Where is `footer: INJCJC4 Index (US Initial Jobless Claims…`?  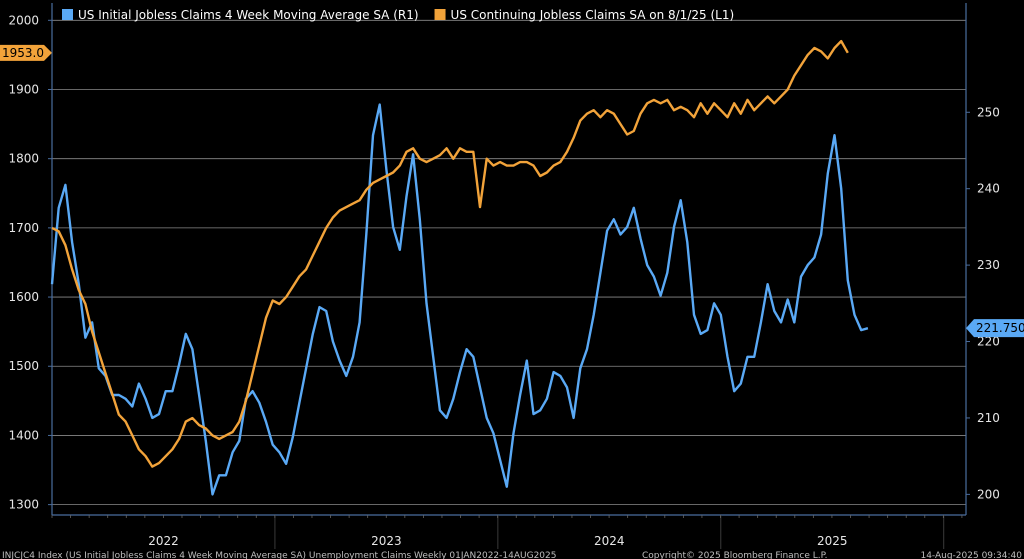
footer: INJCJC4 Index (US Initial Jobless Claims… is located at coordinates (512, 555).